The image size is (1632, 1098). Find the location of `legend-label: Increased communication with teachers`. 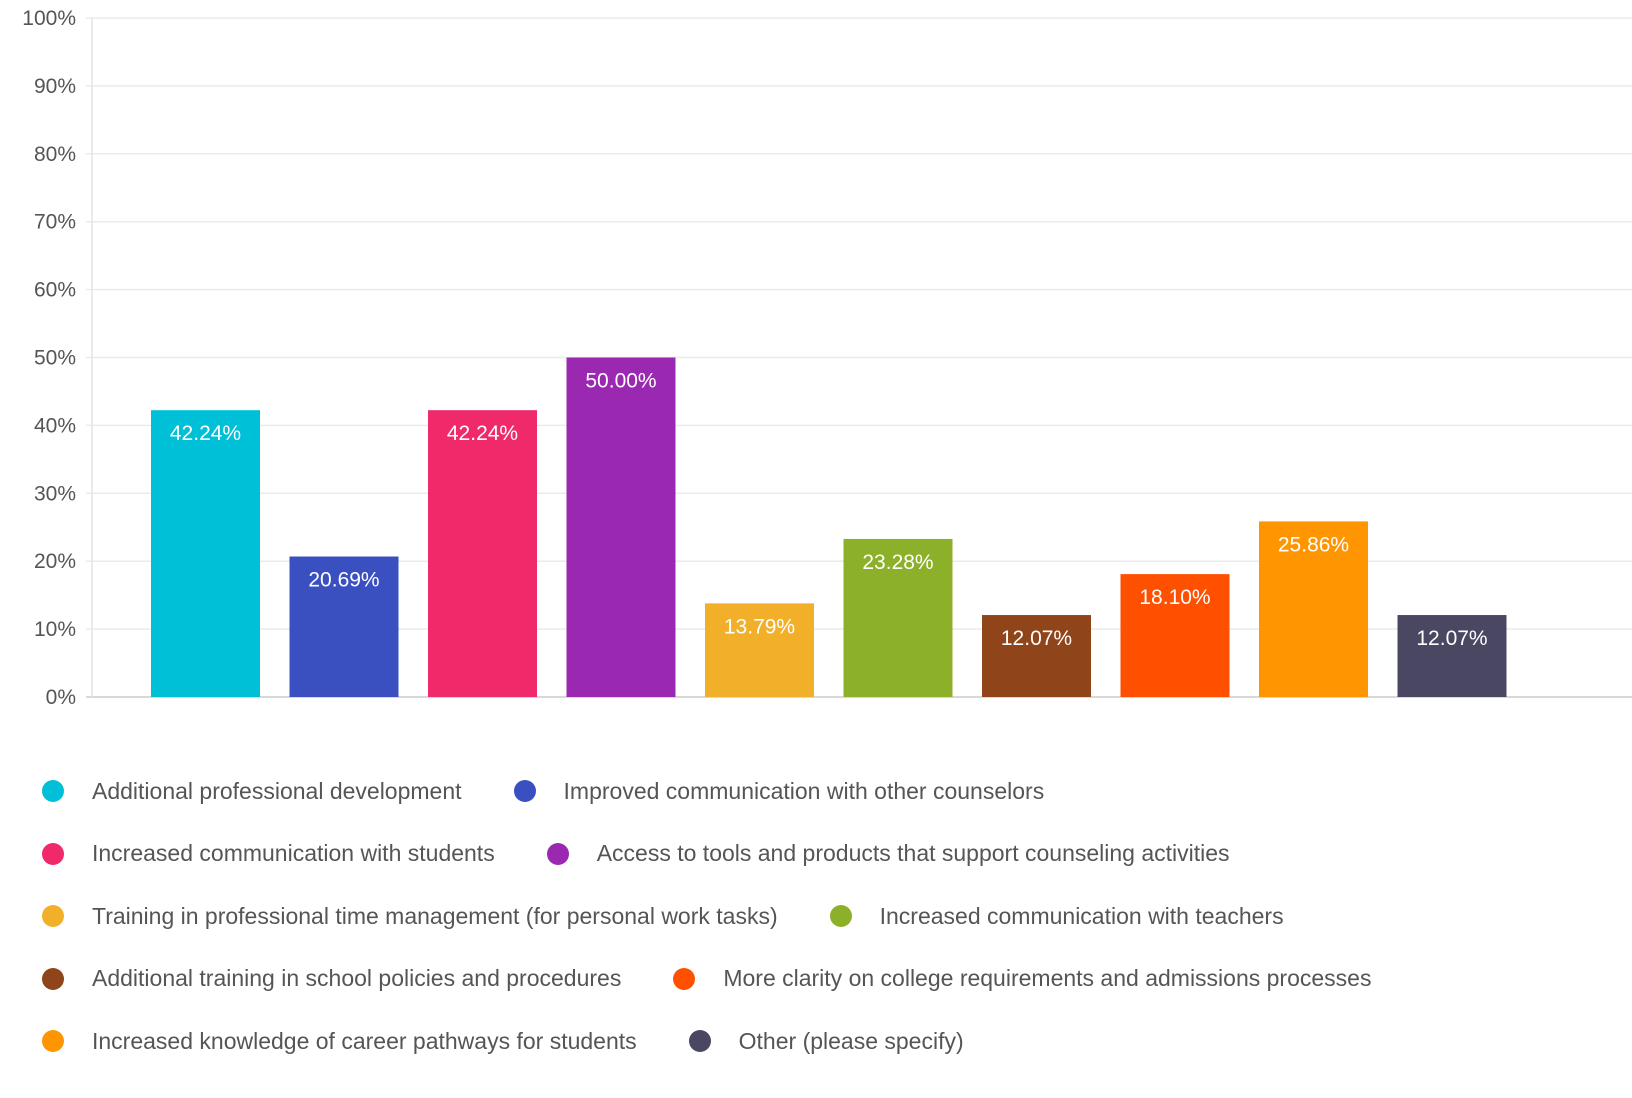

legend-label: Increased communication with teachers is located at coordinates (1081, 915).